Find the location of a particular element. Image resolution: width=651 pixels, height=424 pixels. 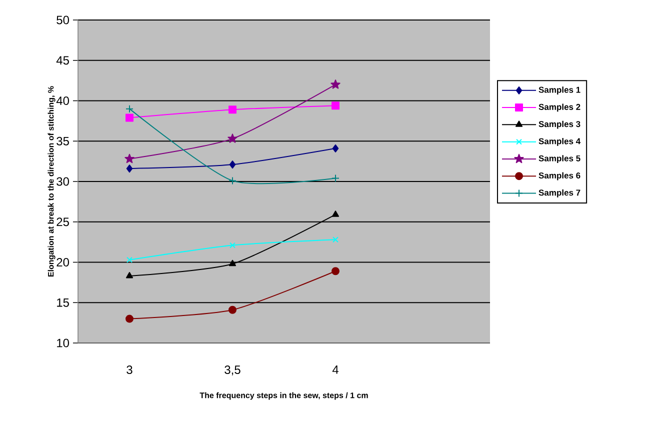

legend-label: Samples 3 is located at coordinates (559, 124).